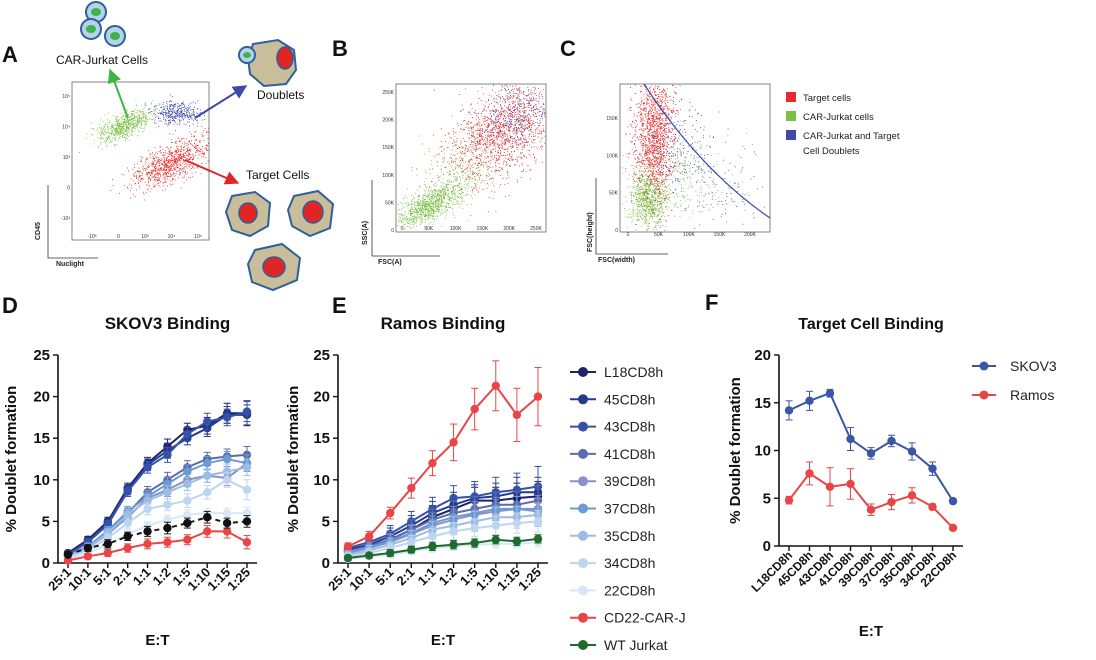 Image resolution: width=1096 pixels, height=660 pixels. I want to click on flow-legend-swatch-car, so click(791, 116).